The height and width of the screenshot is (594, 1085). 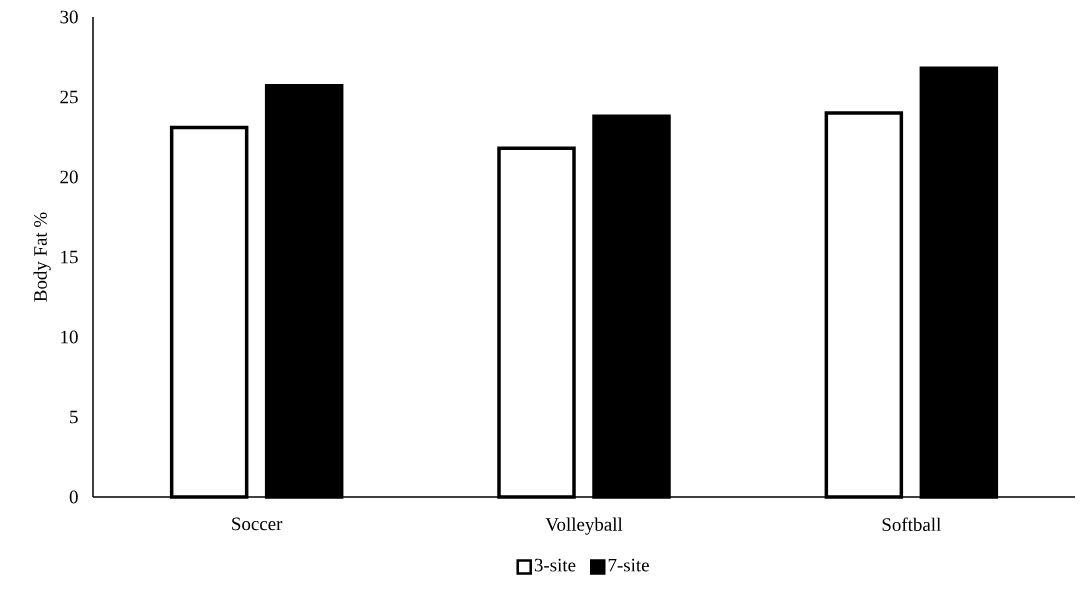 What do you see at coordinates (69, 177) in the screenshot?
I see `y-tick-label: 20` at bounding box center [69, 177].